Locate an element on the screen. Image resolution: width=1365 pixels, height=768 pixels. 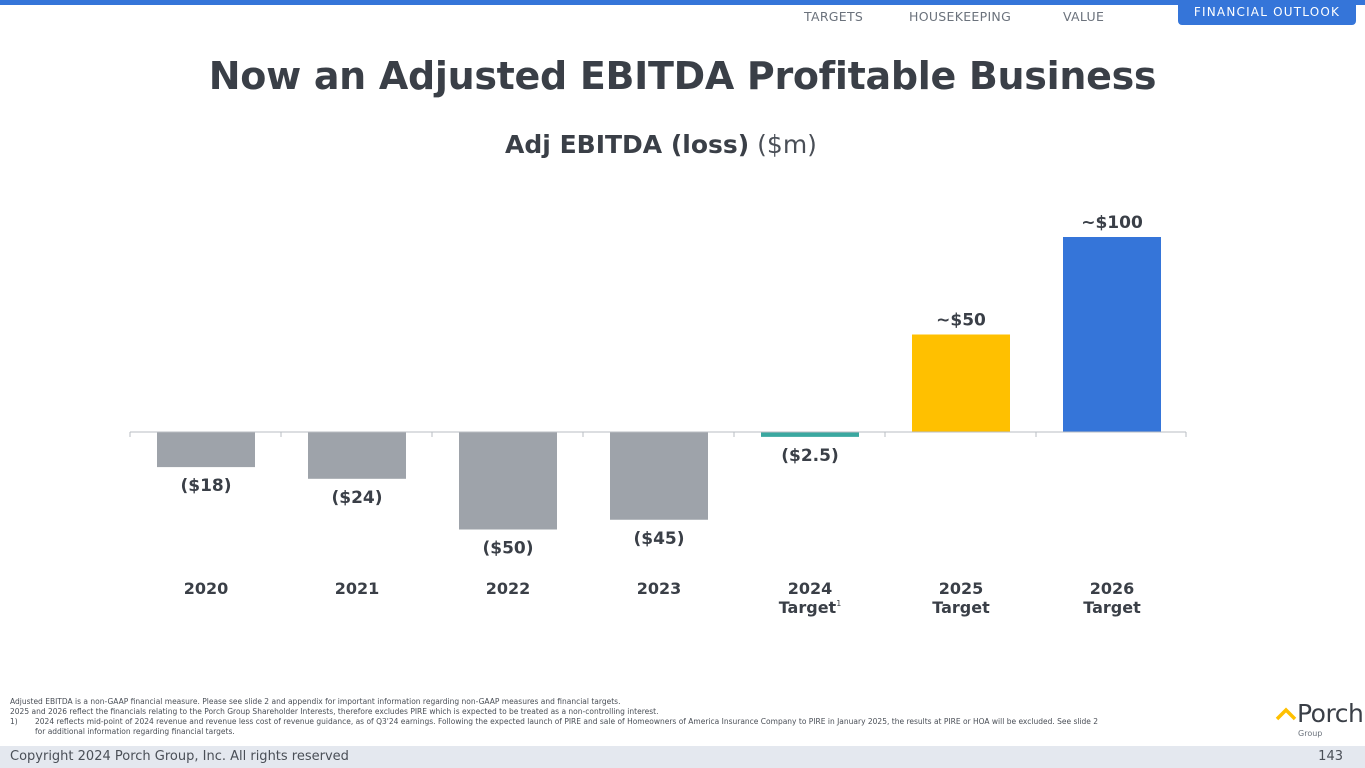
chart-title-metric: Adj EBITDA (loss) is located at coordinates (627, 144).